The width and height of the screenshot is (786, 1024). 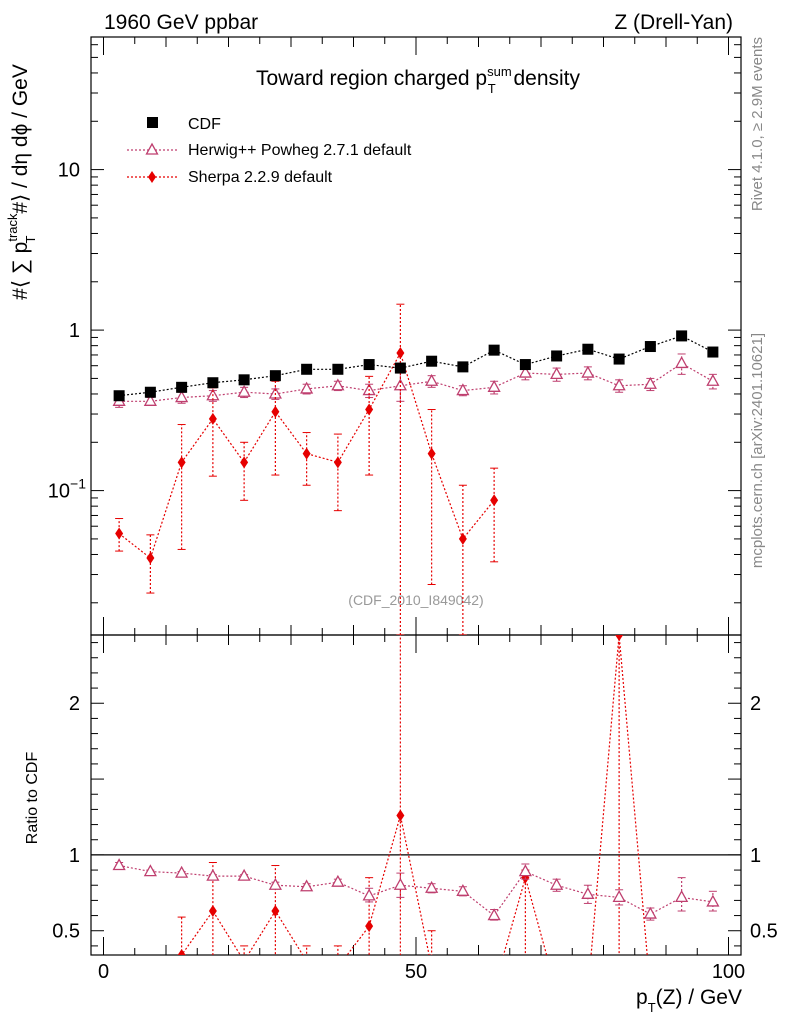 I want to click on legend-cdf-label: CDF, so click(x=204, y=124).